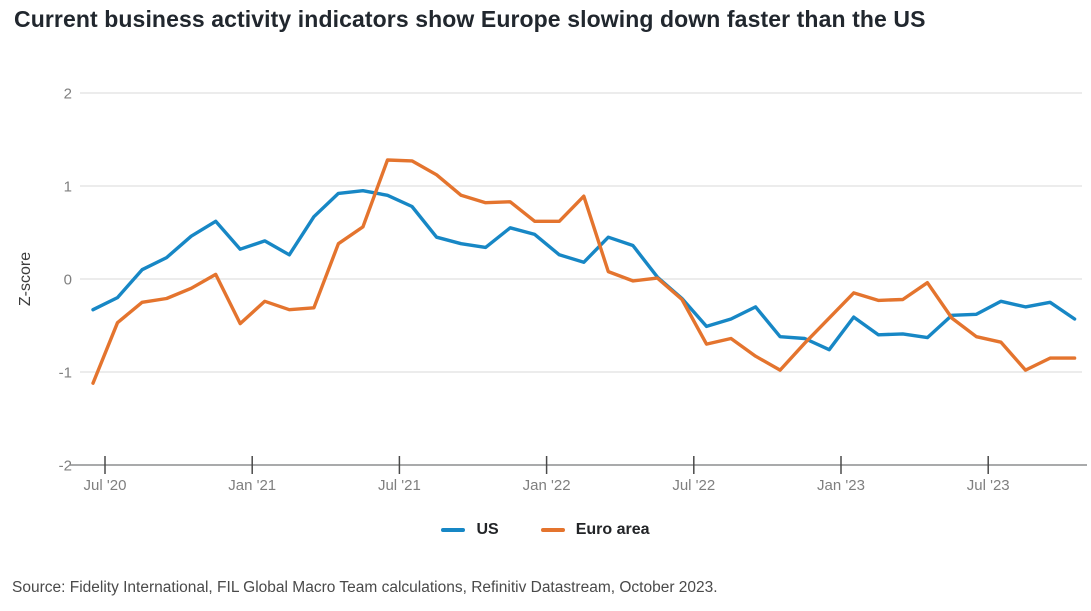 Image resolution: width=1091 pixels, height=611 pixels. What do you see at coordinates (693, 485) in the screenshot?
I see `x-tick-label: Jul '22` at bounding box center [693, 485].